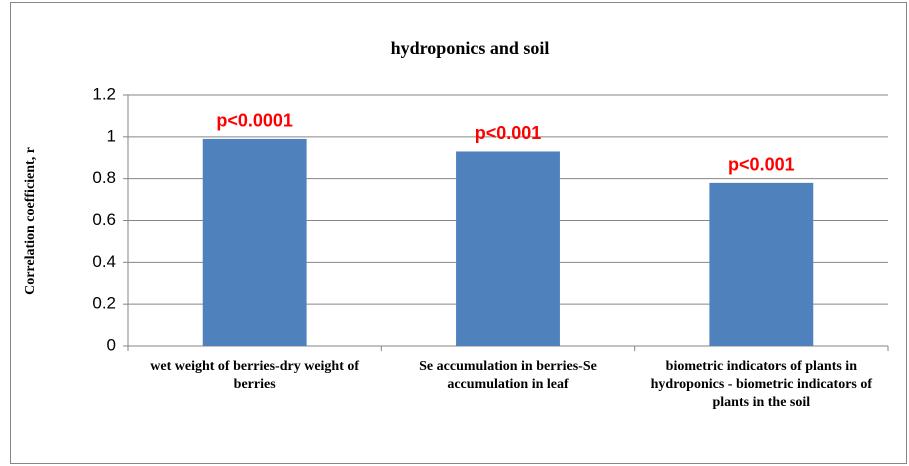 The width and height of the screenshot is (909, 466). What do you see at coordinates (30, 221) in the screenshot?
I see `y-axis-label: Correlation coefficient, r` at bounding box center [30, 221].